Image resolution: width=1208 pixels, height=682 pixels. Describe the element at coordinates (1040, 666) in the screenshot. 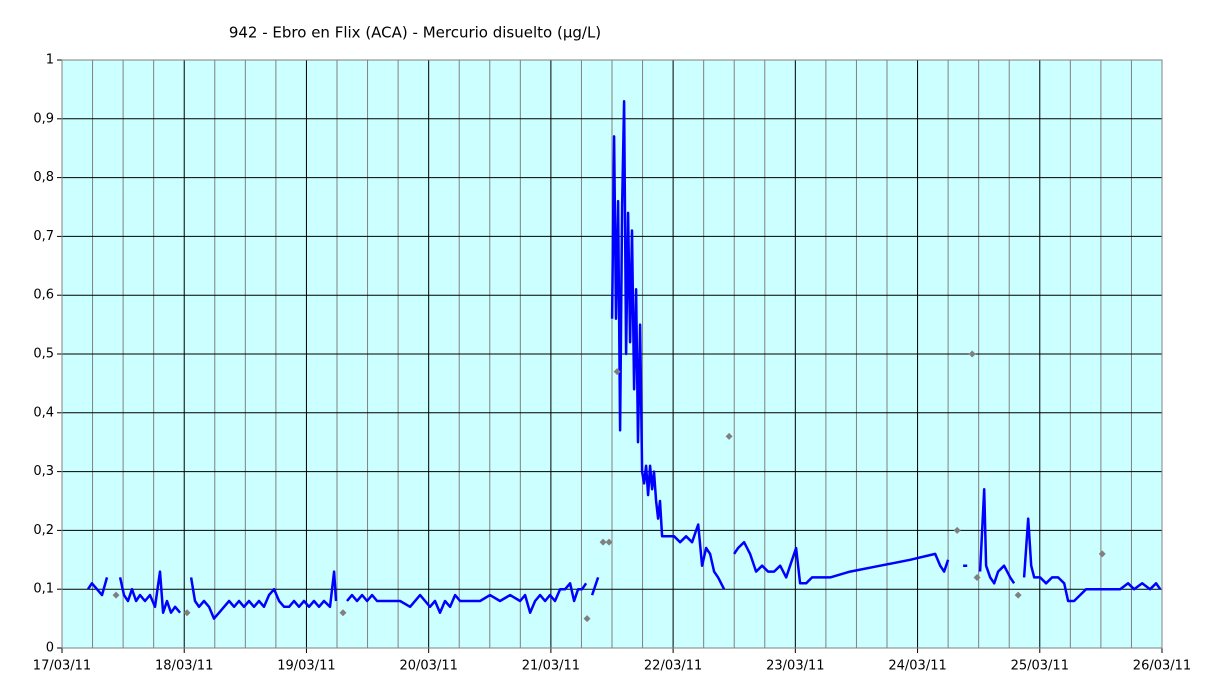

I see `x-tick-label: 25/03/11` at that location.